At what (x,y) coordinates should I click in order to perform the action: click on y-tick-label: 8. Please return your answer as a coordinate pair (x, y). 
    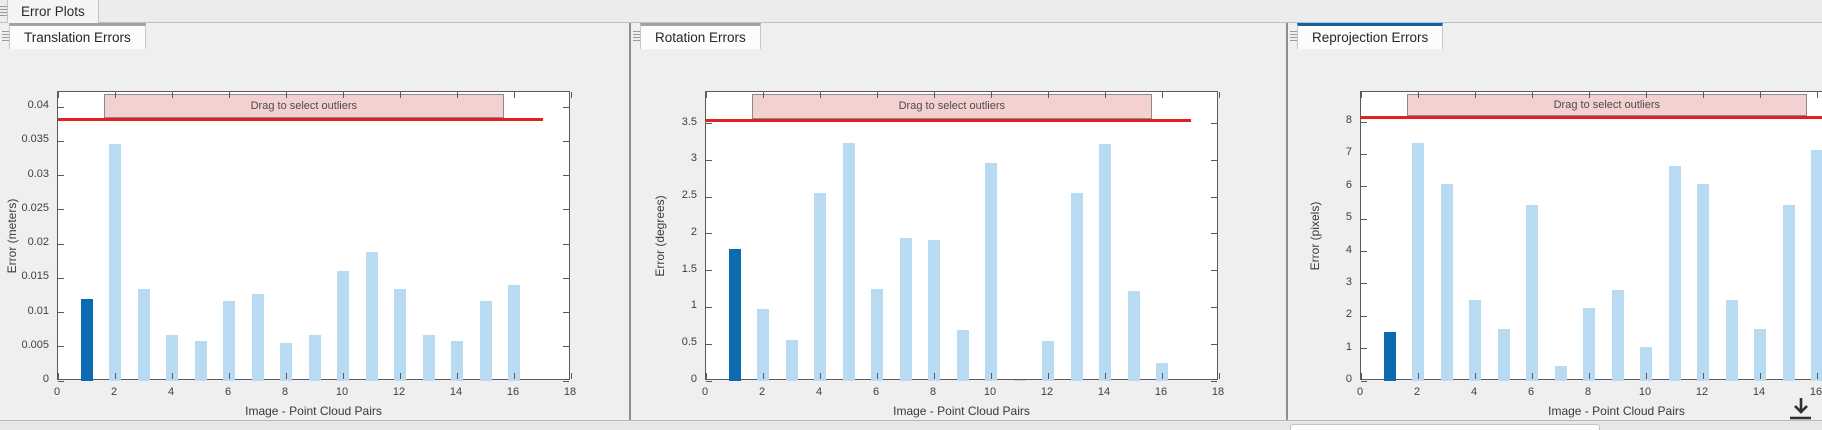
    Looking at the image, I should click on (1348, 120).